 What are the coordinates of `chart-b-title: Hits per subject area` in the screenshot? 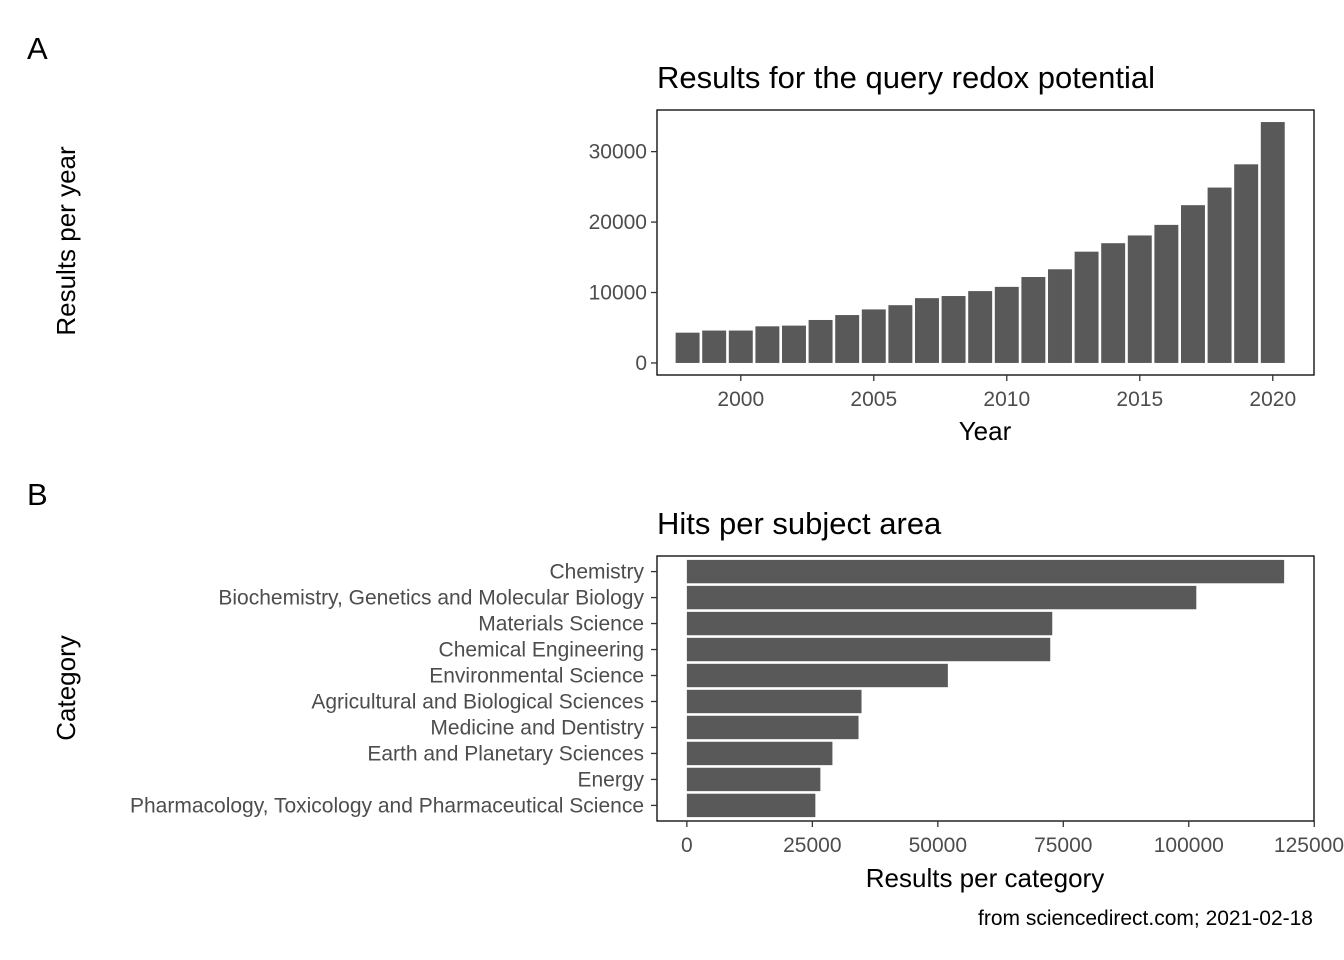 It's located at (799, 523).